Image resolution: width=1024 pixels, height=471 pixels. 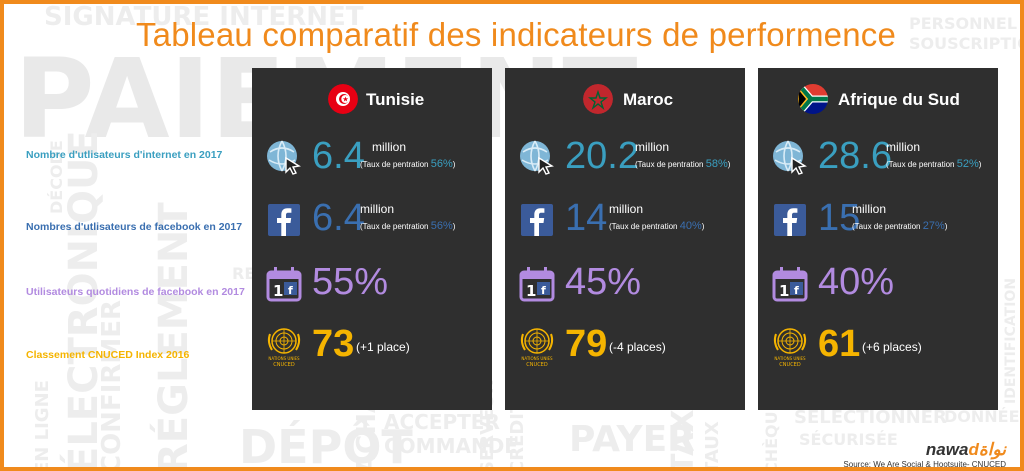 What do you see at coordinates (933, 226) in the screenshot?
I see `rate-value: 27%` at bounding box center [933, 226].